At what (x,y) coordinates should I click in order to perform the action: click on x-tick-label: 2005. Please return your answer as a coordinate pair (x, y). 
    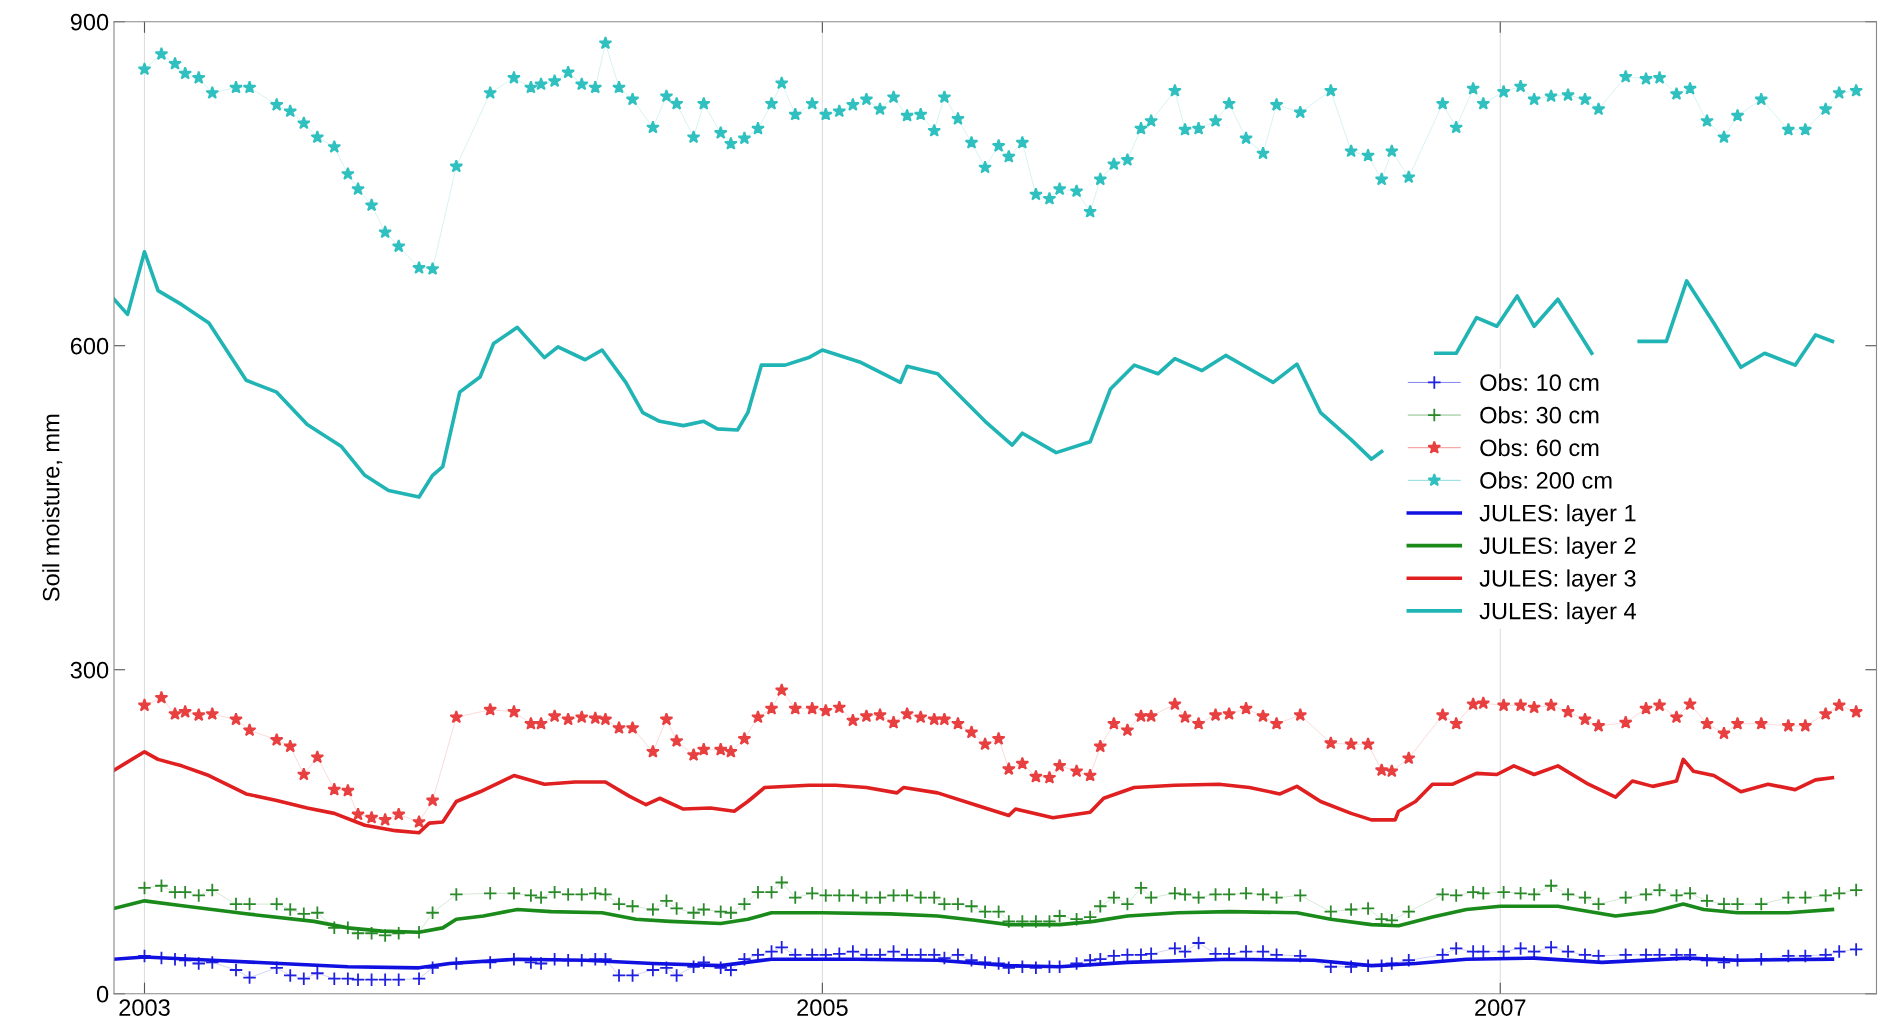
    Looking at the image, I should click on (822, 1007).